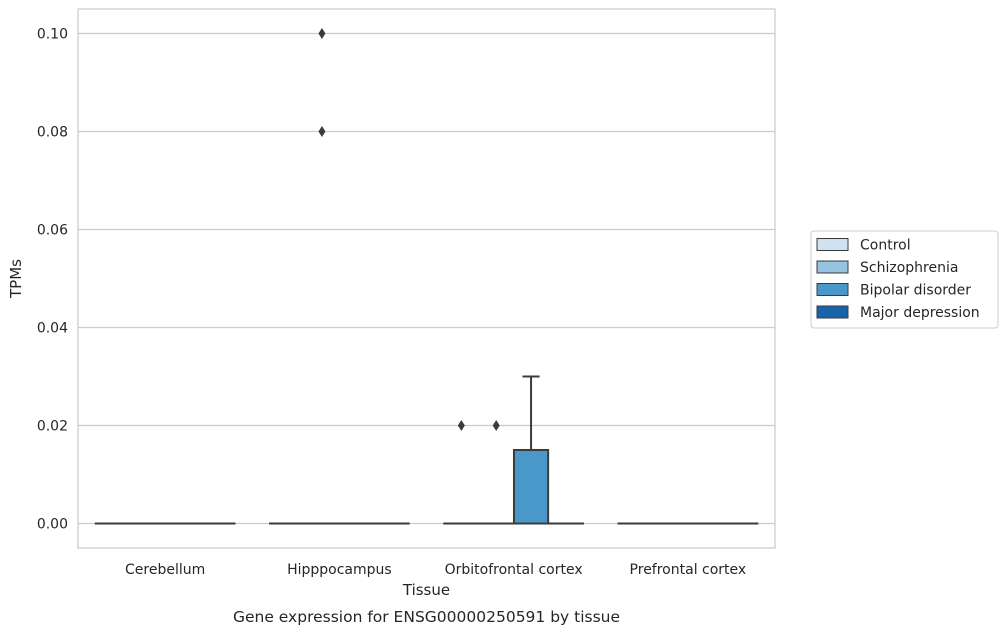  I want to click on x-tick-label: Hipppocampus, so click(339, 570).